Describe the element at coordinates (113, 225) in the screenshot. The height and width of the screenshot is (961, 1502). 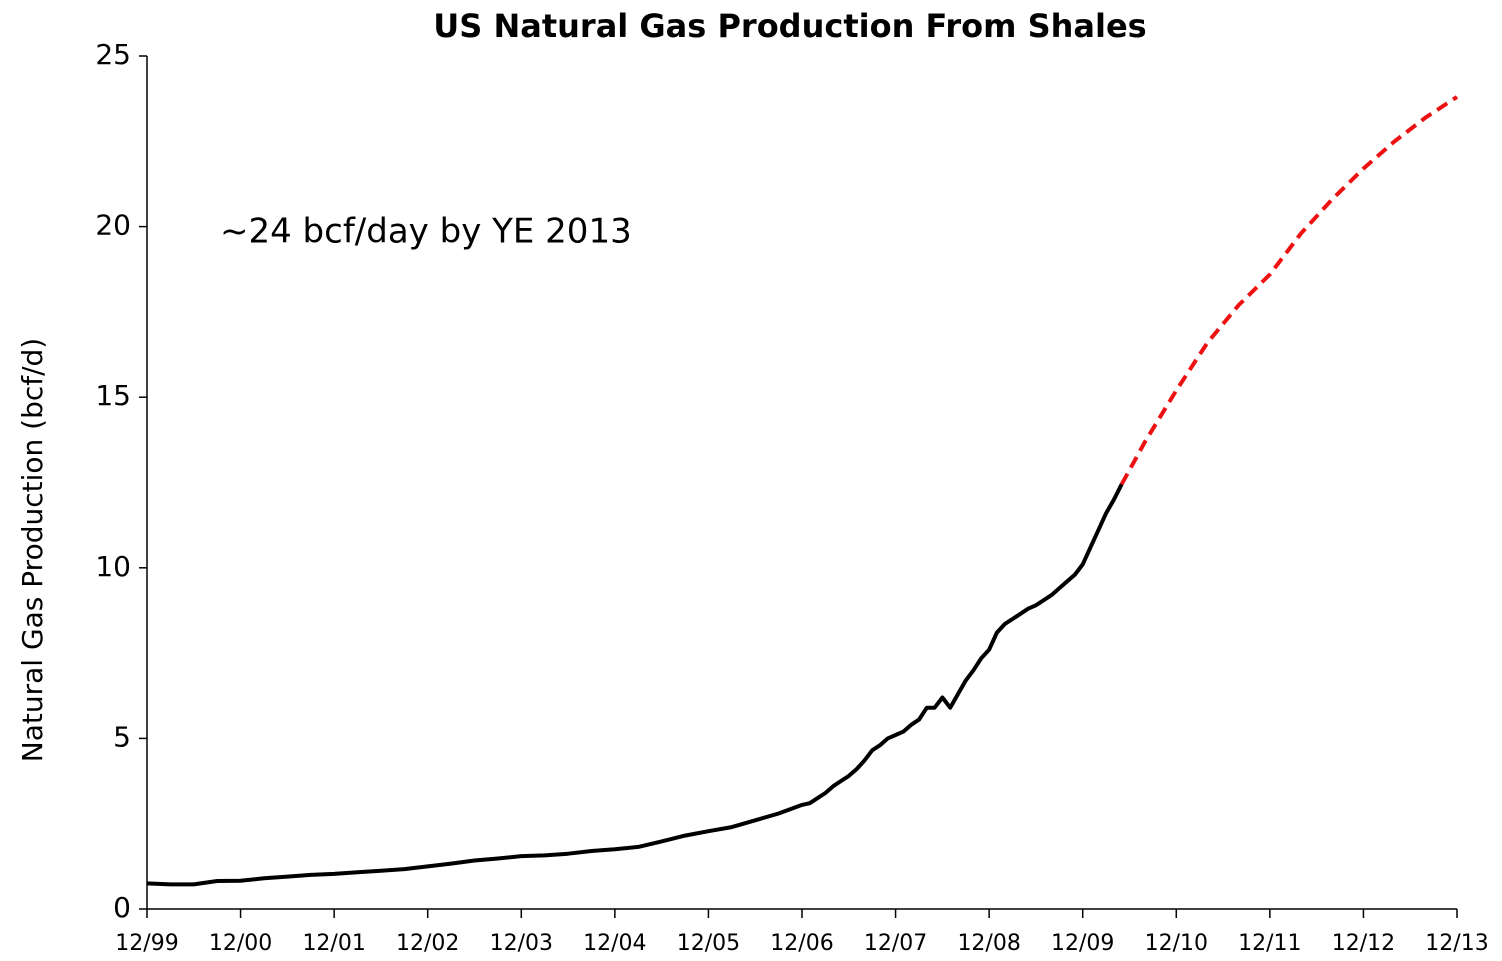
I see `y-tick-label: 20` at that location.